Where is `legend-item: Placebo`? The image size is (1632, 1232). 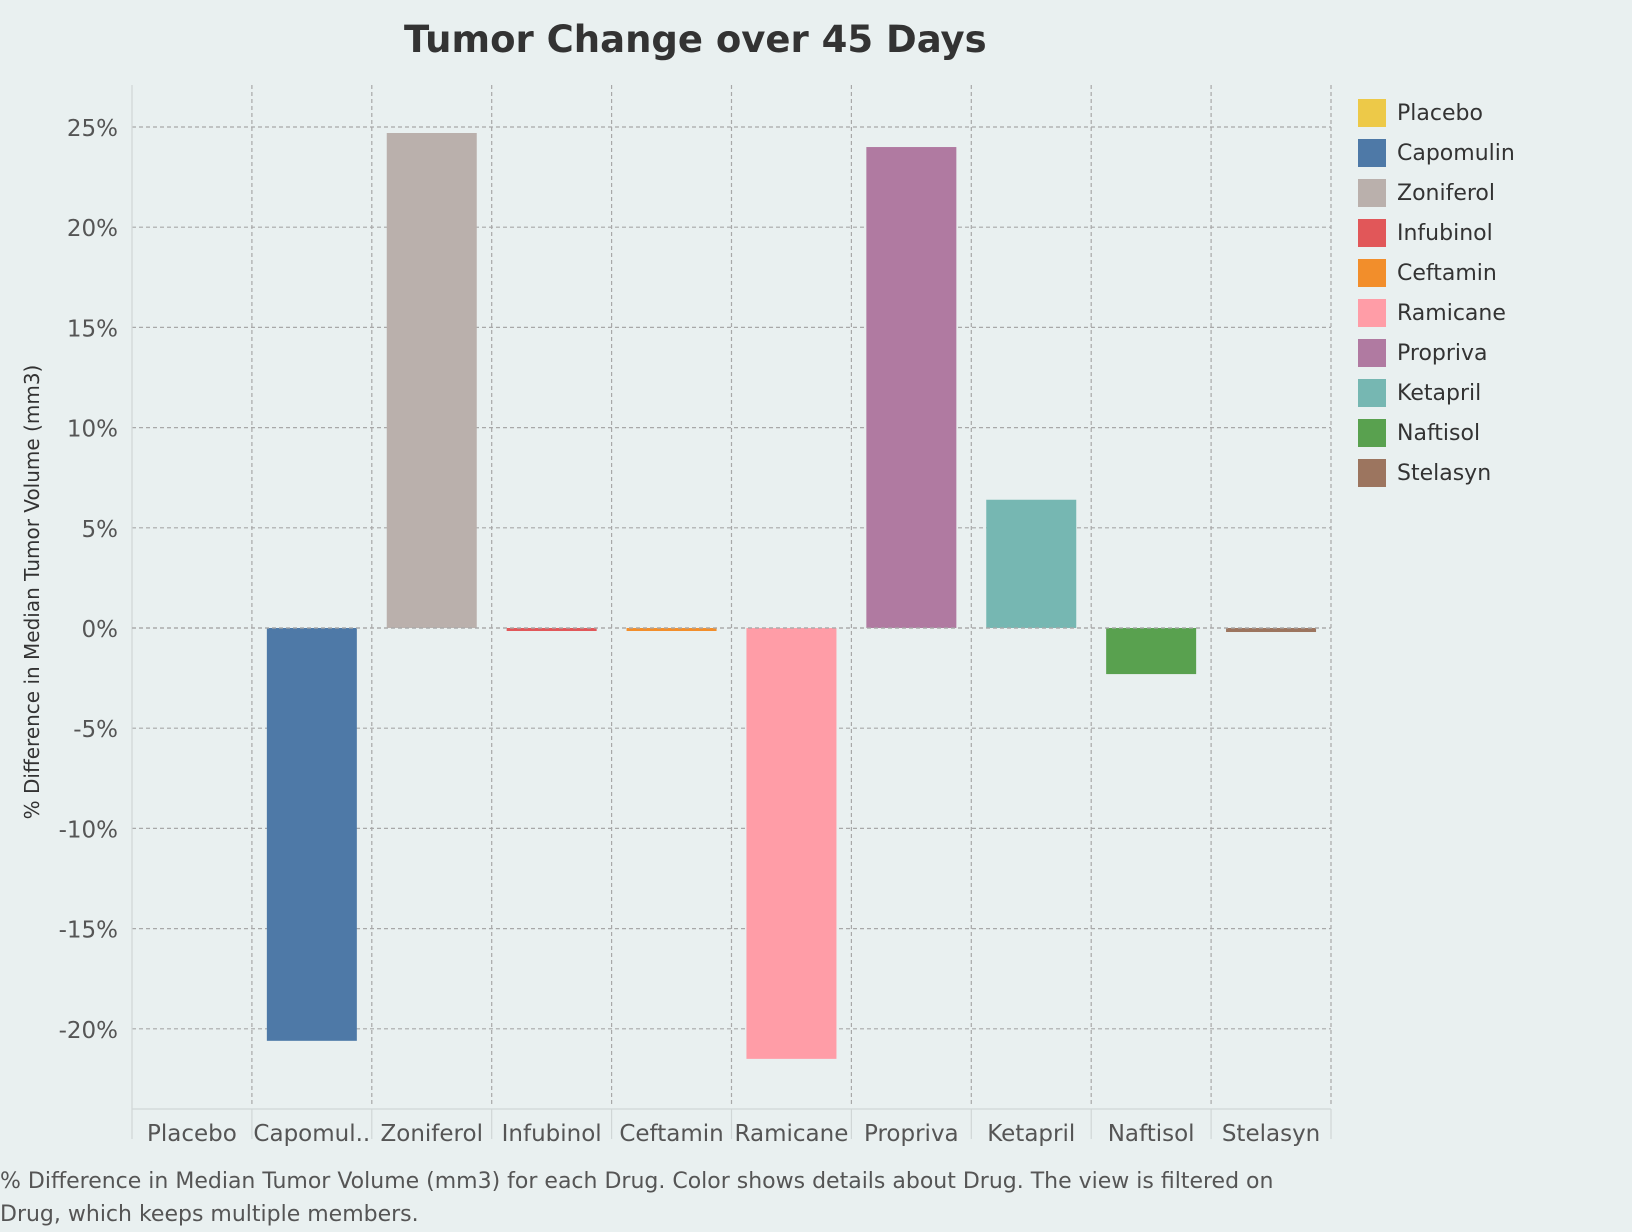
legend-item: Placebo is located at coordinates (1436, 113).